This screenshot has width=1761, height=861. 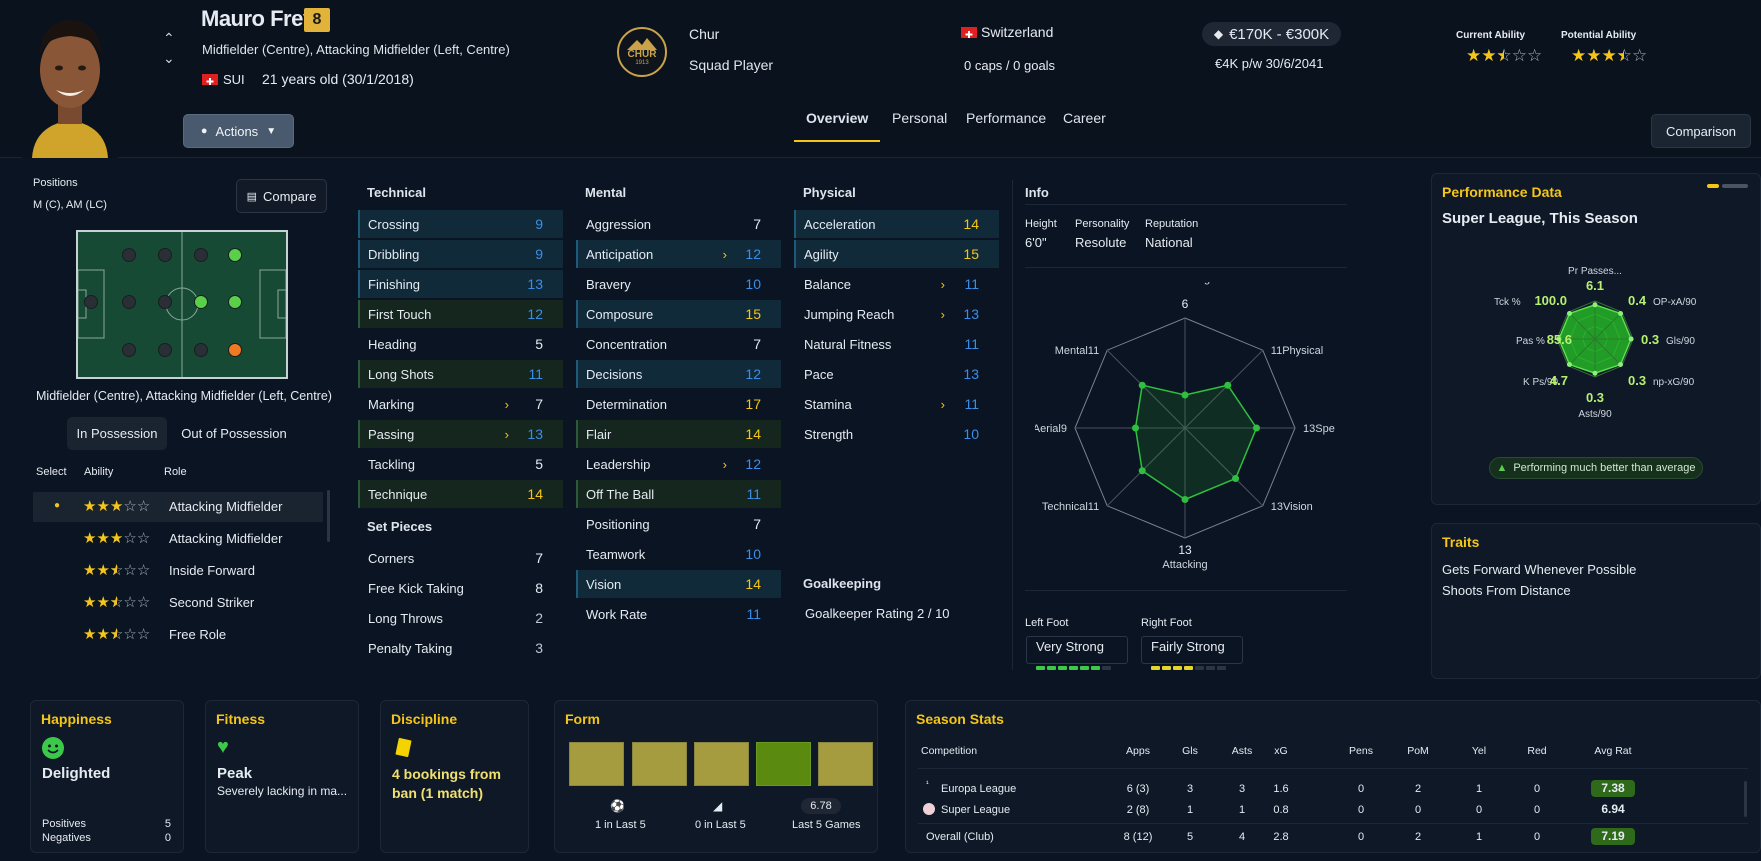 I want to click on pitch-position-dot-partial, so click(x=235, y=350).